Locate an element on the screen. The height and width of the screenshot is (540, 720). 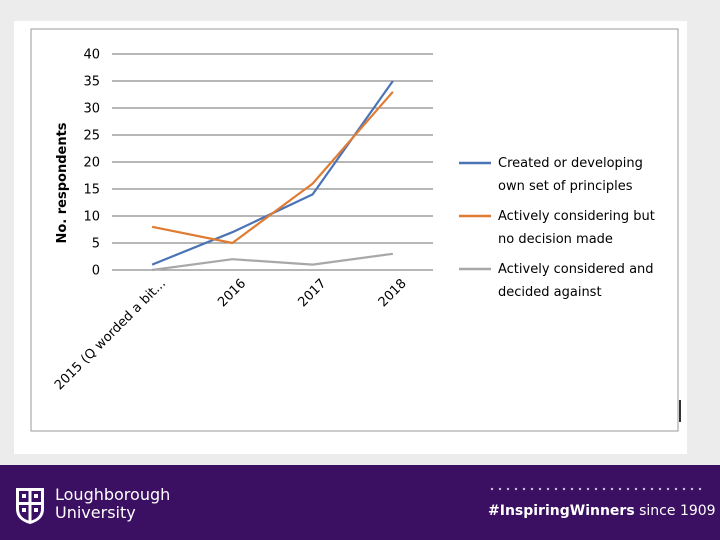
tagline-since: since 1909 is located at coordinates (675, 511).